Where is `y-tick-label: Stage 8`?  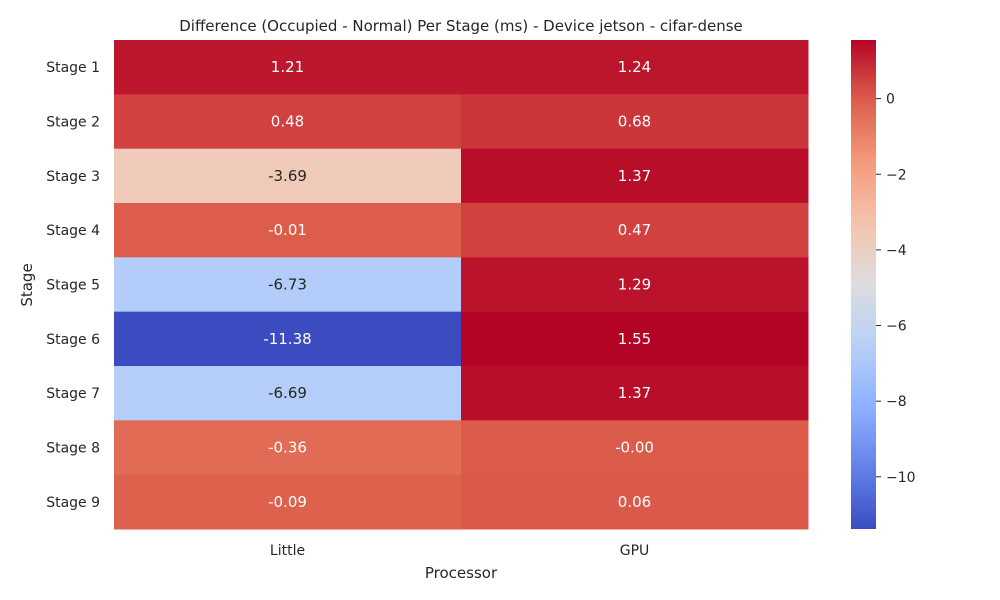
y-tick-label: Stage 8 is located at coordinates (73, 449).